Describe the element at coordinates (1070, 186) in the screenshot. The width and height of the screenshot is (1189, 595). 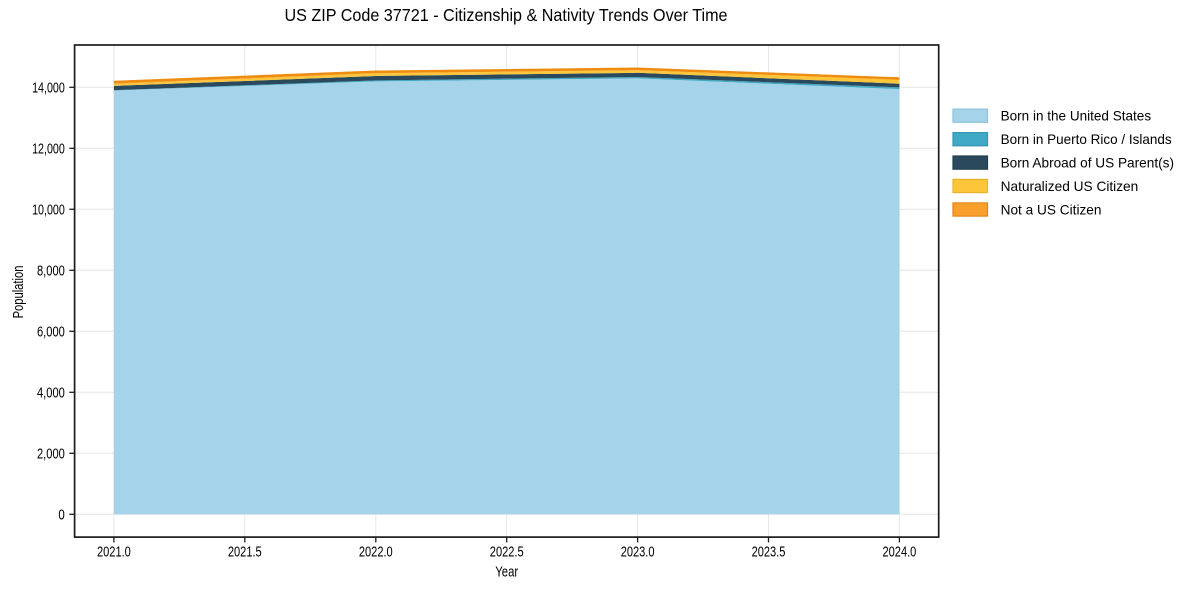
I see `svg-text: Naturalized US Citizen` at that location.